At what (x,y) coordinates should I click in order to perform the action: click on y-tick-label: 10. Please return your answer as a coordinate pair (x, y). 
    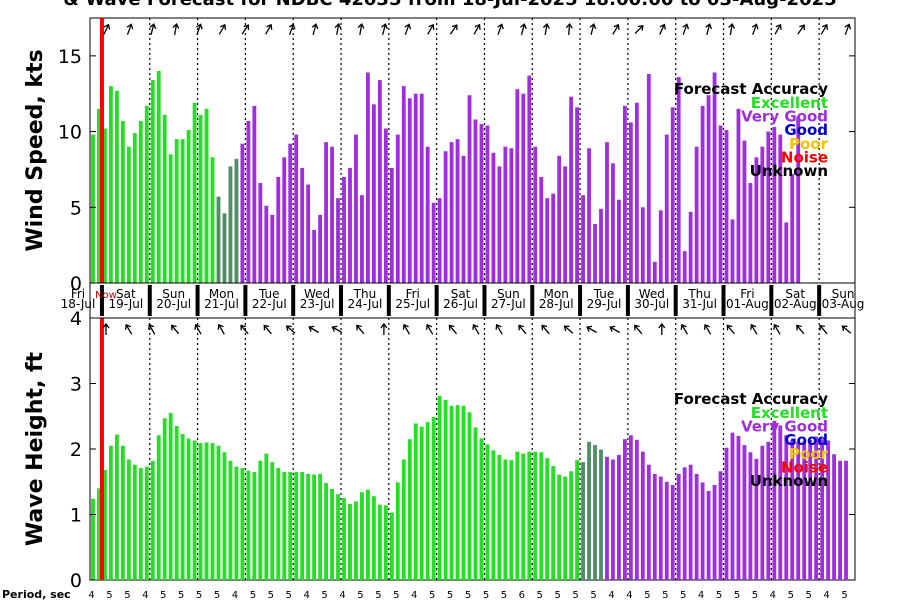
    Looking at the image, I should click on (70, 133).